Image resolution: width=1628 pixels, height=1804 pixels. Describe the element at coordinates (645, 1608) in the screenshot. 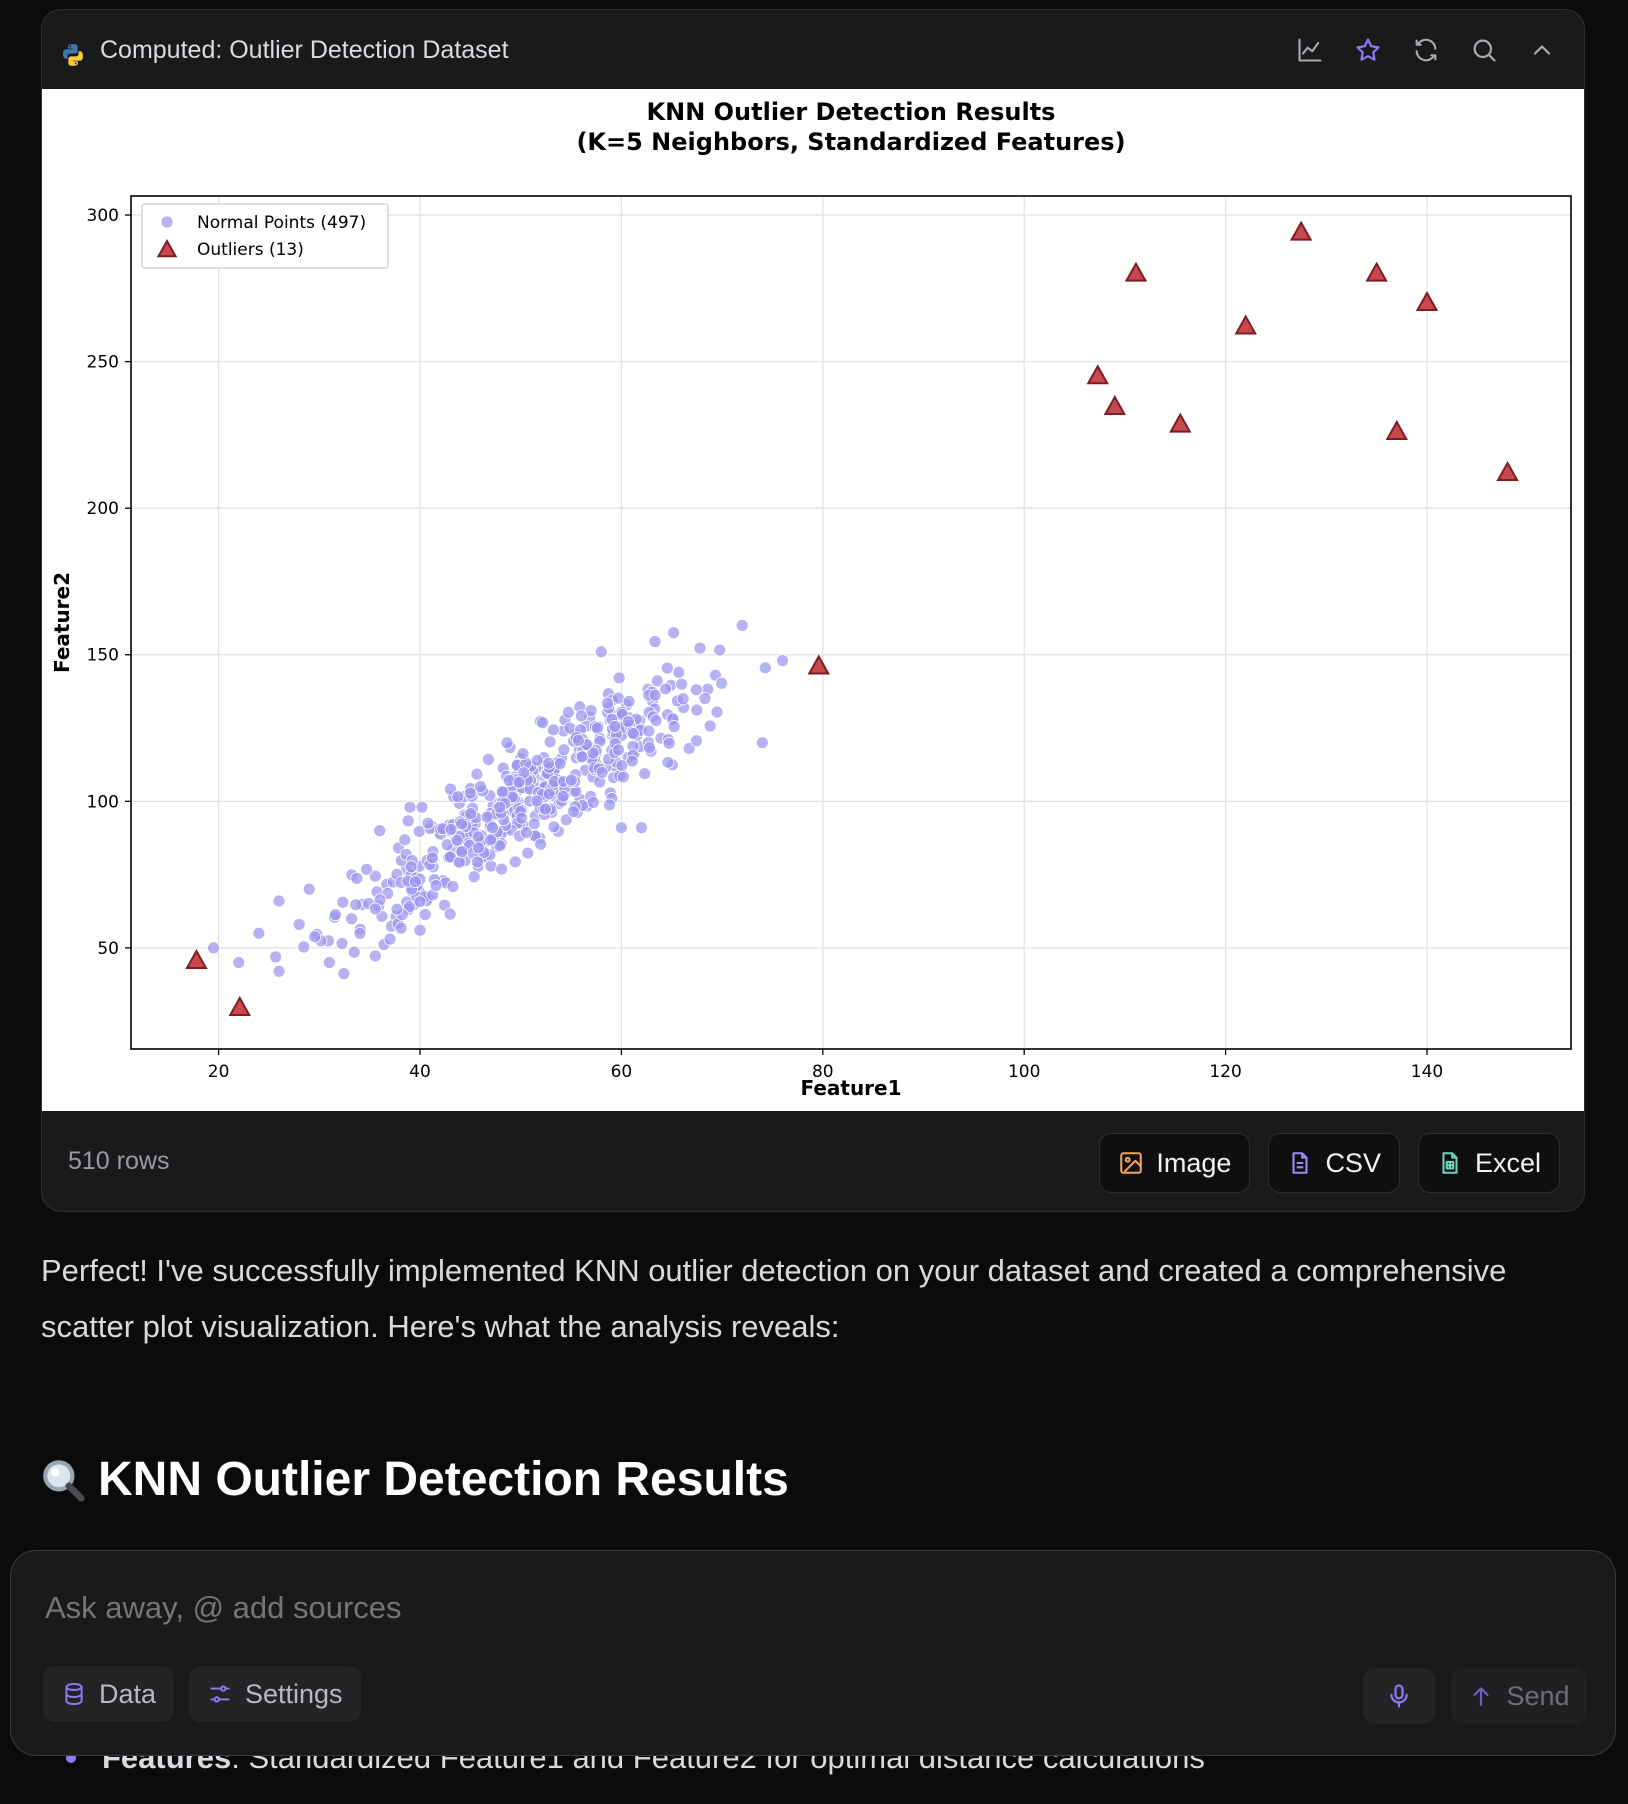

I see `composer-input` at that location.